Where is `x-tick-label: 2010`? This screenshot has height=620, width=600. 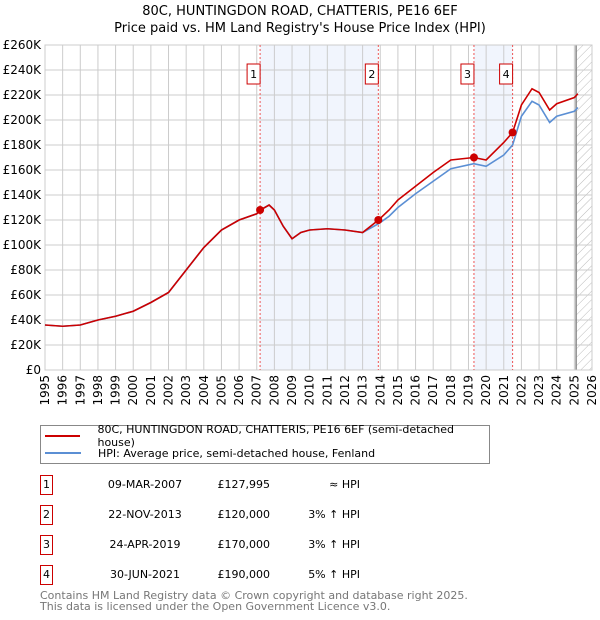 x-tick-label: 2010 is located at coordinates (310, 390).